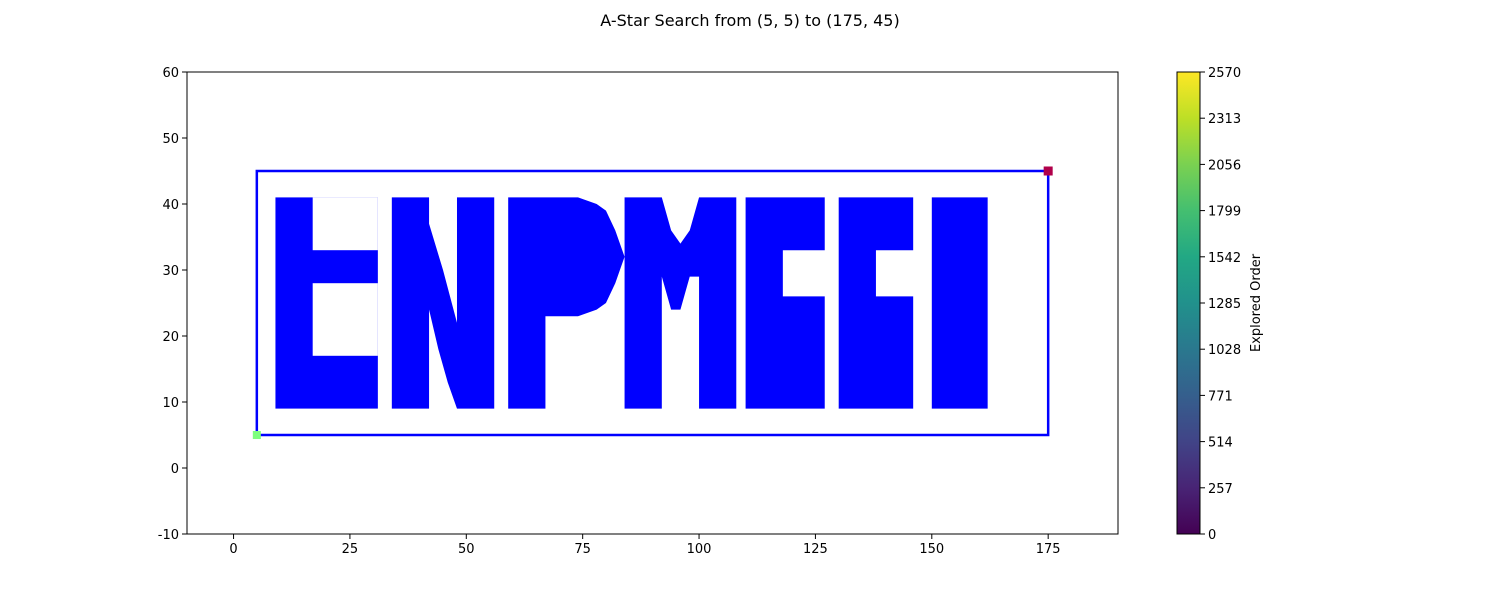 The width and height of the screenshot is (1500, 600). I want to click on colorbar-tick-label: 1799, so click(1224, 212).